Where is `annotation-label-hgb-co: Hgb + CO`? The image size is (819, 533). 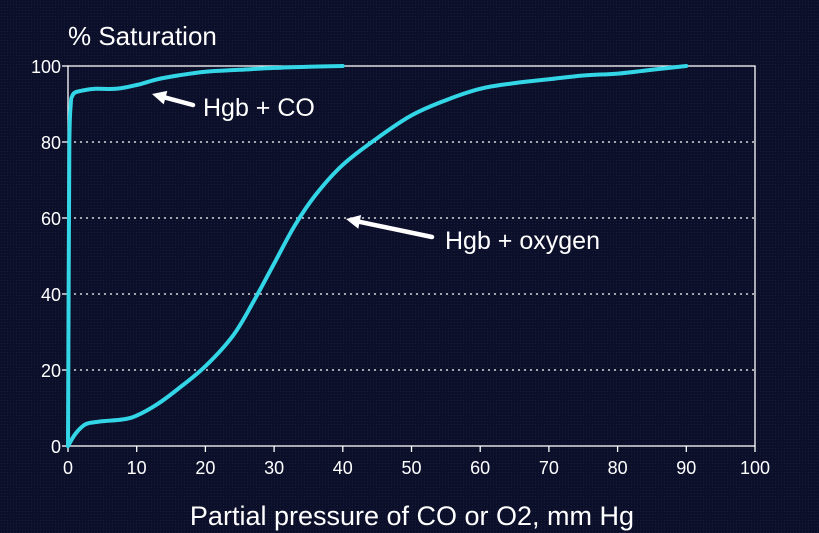
annotation-label-hgb-co: Hgb + CO is located at coordinates (259, 108).